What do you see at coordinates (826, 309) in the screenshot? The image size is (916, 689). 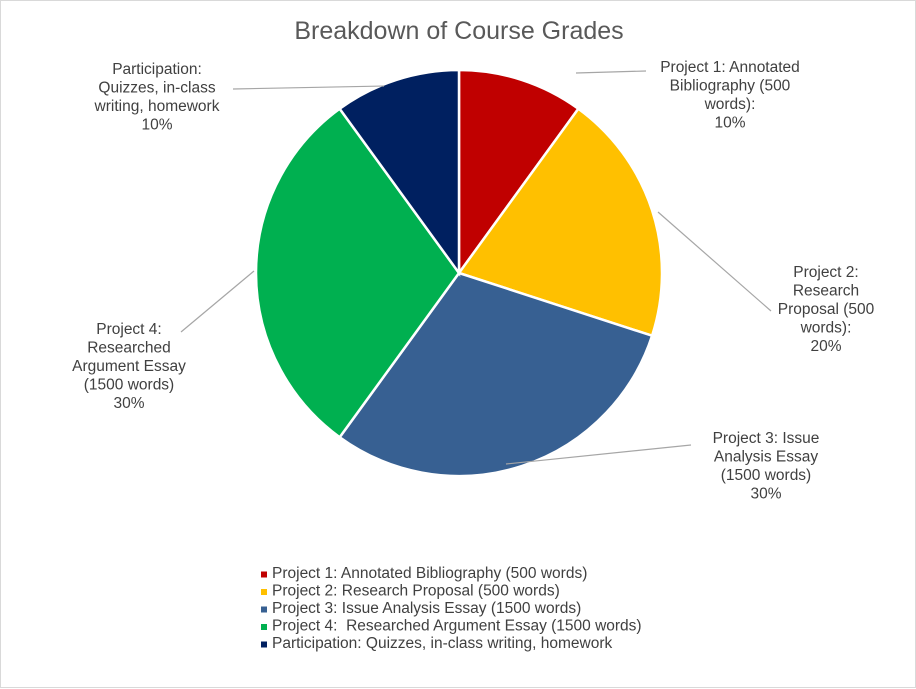 I see `data-label-2-line-3: Proposal (500` at bounding box center [826, 309].